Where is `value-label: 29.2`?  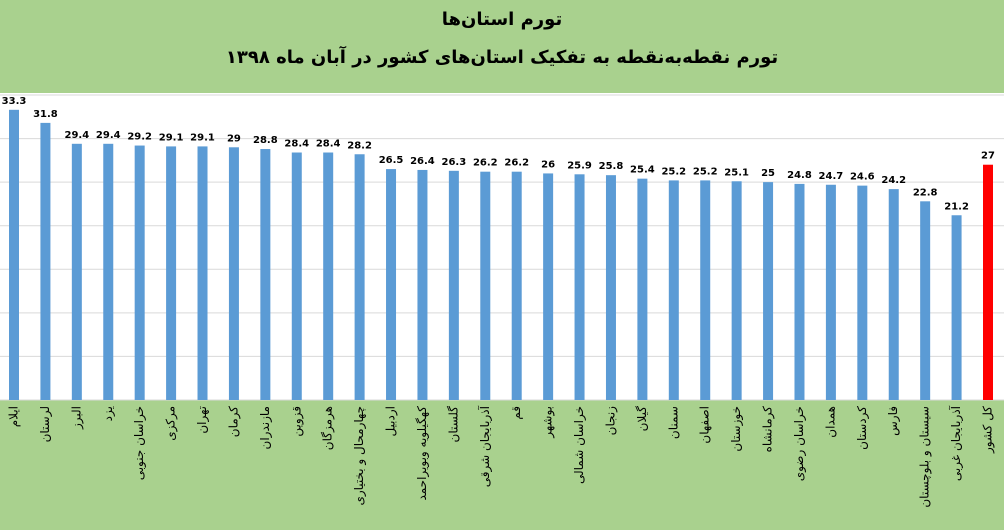 value-label: 29.2 is located at coordinates (139, 137).